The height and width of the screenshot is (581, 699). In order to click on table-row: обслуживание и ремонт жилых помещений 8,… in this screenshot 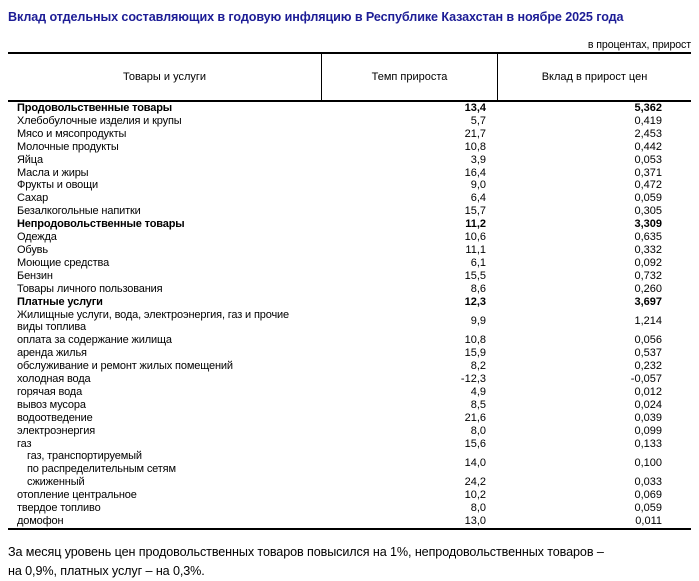, I will do `click(349, 366)`.